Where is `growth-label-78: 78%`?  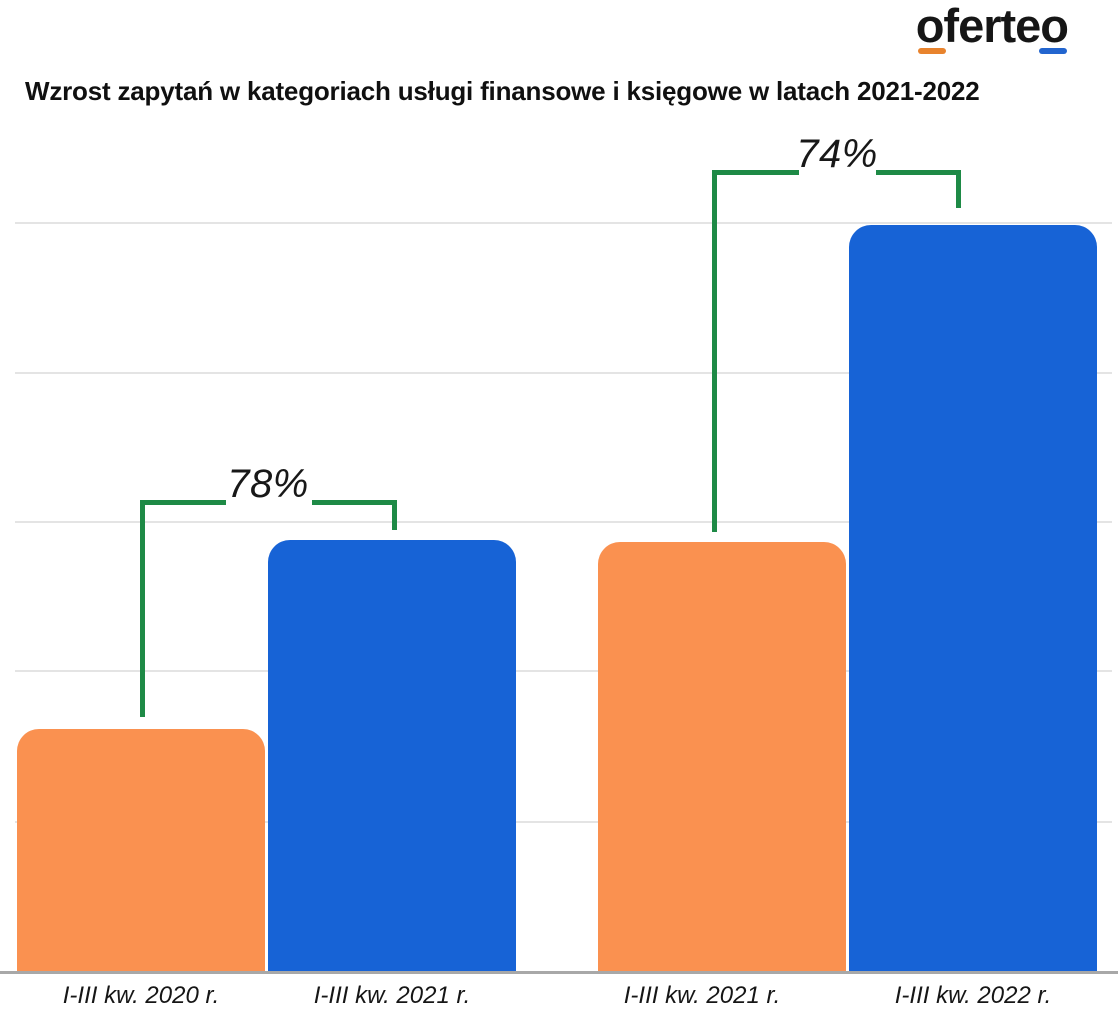 growth-label-78: 78% is located at coordinates (268, 484).